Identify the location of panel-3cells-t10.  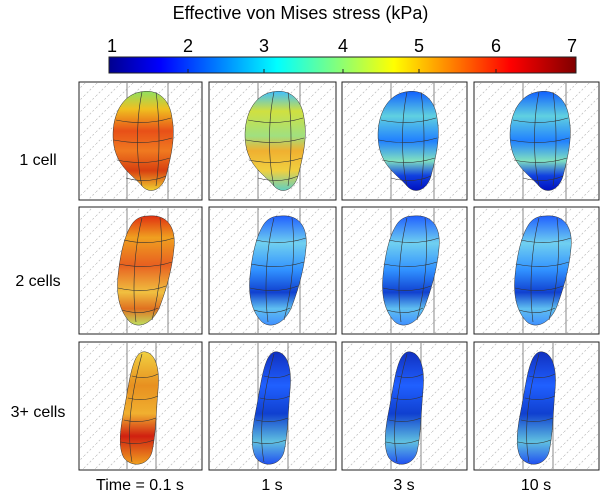
(536, 406).